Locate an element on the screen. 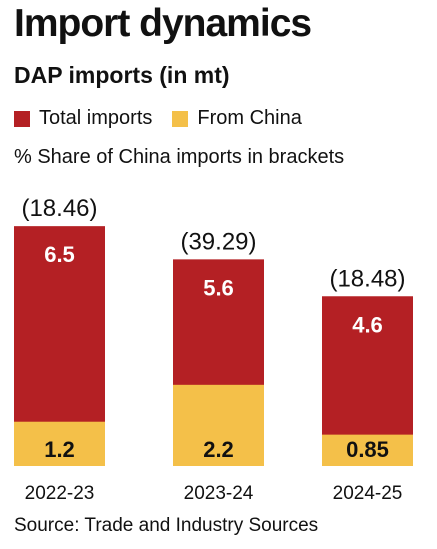  label-china-2024-25: 0.85 is located at coordinates (367, 449).